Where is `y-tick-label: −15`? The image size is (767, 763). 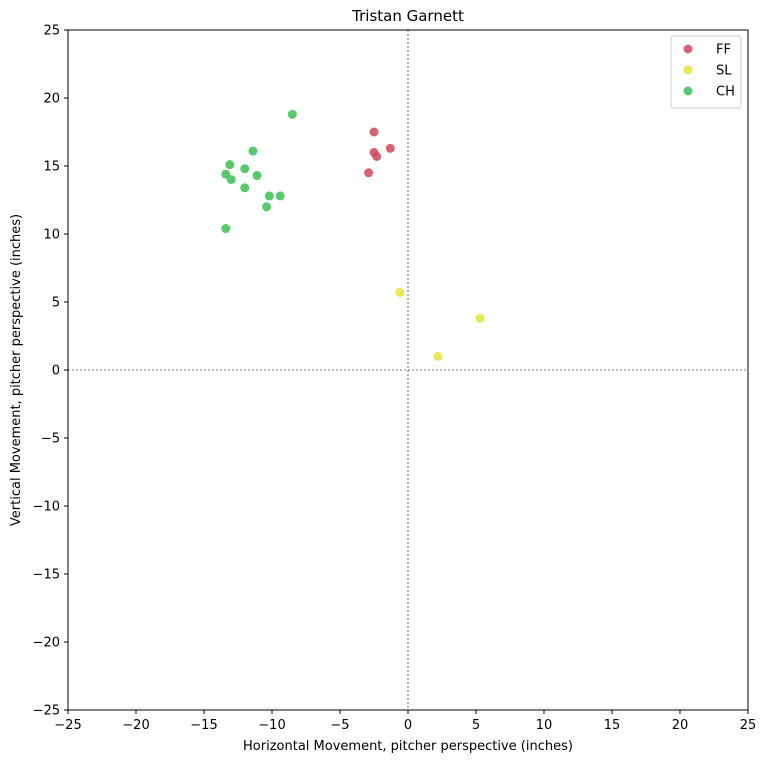 y-tick-label: −15 is located at coordinates (46, 575).